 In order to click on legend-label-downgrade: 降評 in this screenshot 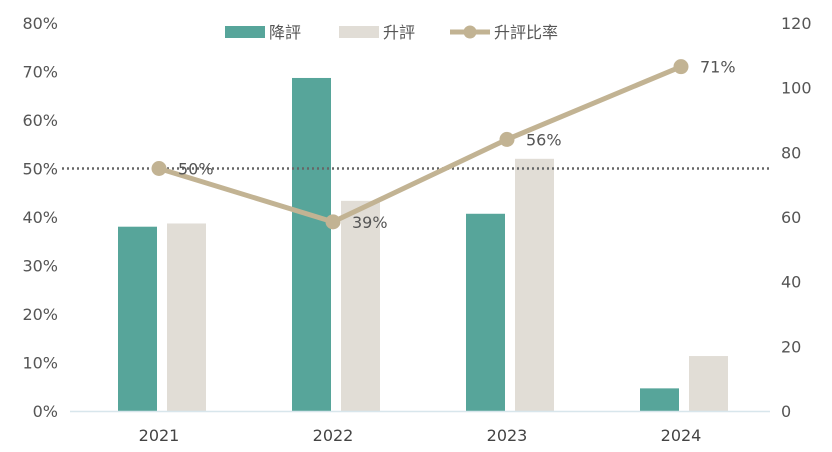, I will do `click(285, 32)`.